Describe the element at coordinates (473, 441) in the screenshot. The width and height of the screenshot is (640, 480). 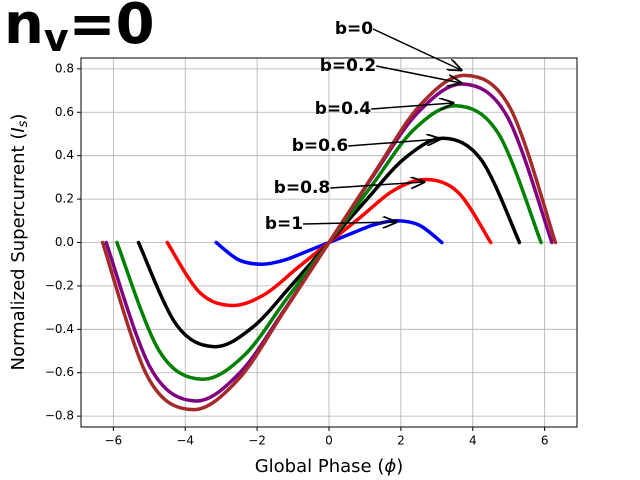
I see `x-tick-label: 4` at that location.